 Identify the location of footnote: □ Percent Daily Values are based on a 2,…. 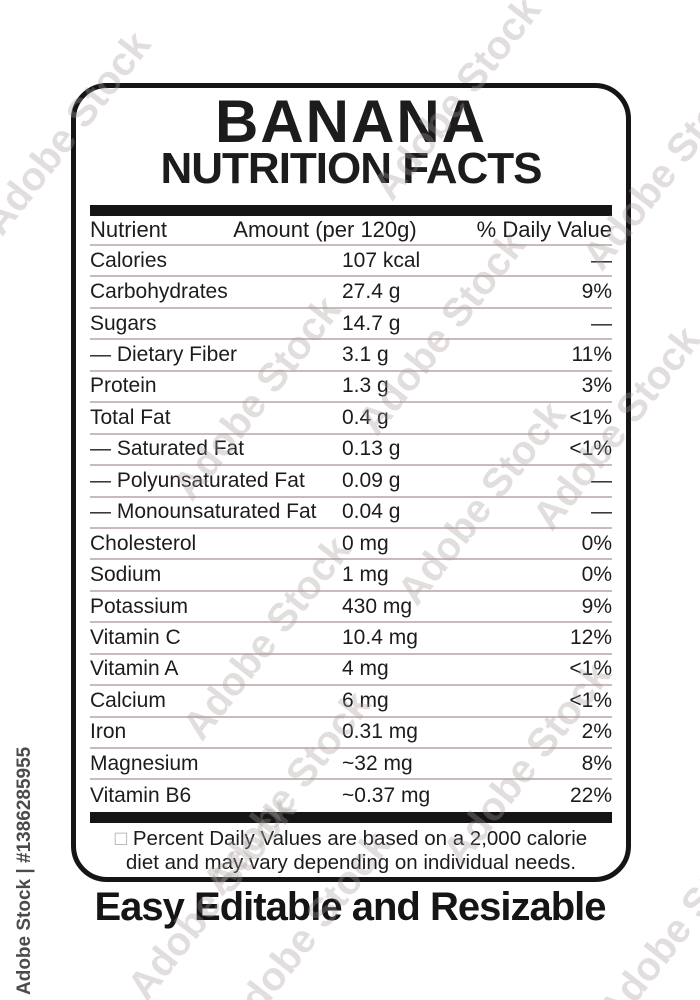
(351, 851).